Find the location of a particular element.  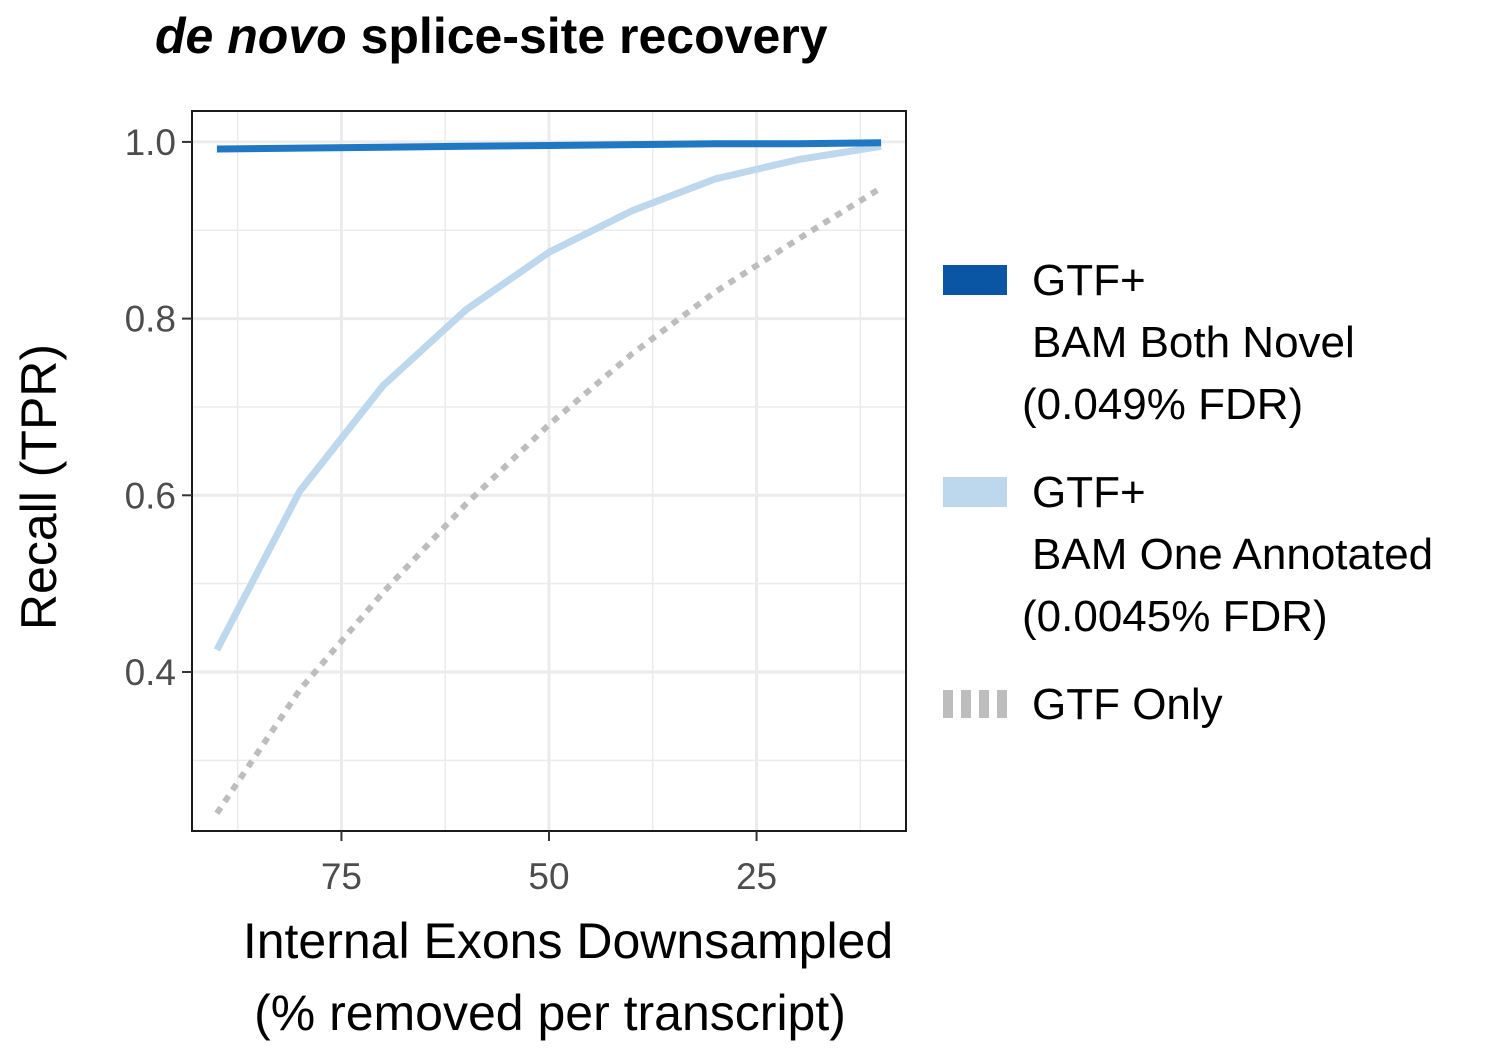

chart-title: de novo splice-site recovery is located at coordinates (491, 36).